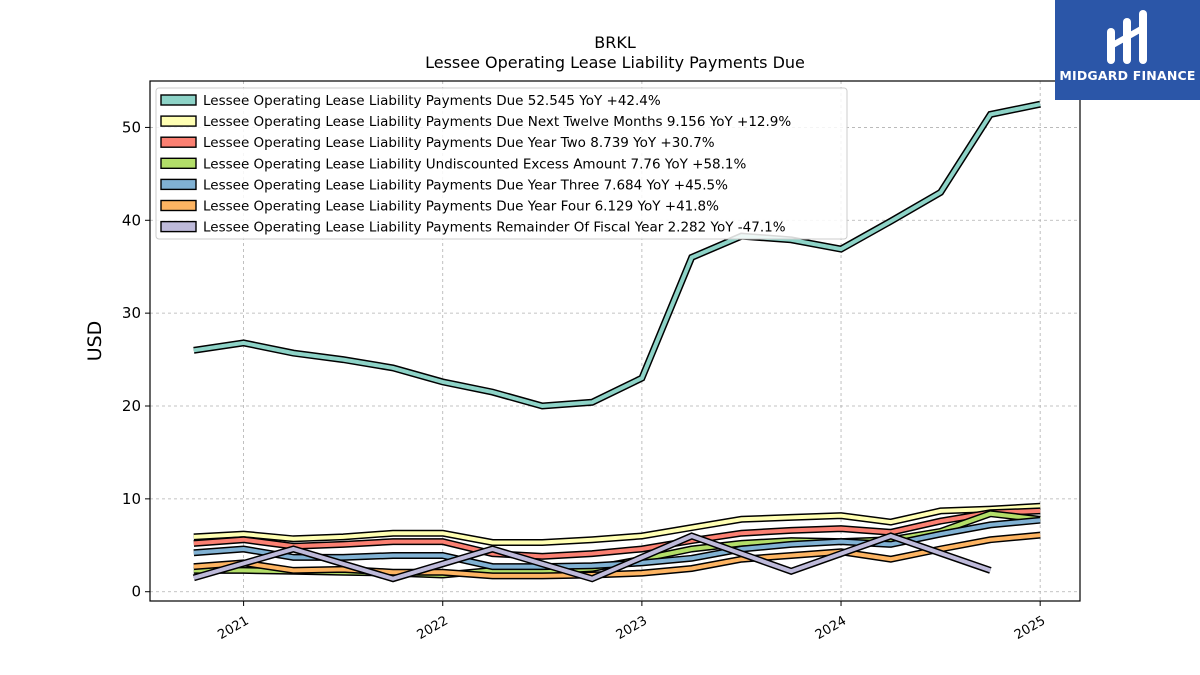 Image resolution: width=1200 pixels, height=675 pixels. Describe the element at coordinates (95, 341) in the screenshot. I see `y-axis-label: USD` at that location.